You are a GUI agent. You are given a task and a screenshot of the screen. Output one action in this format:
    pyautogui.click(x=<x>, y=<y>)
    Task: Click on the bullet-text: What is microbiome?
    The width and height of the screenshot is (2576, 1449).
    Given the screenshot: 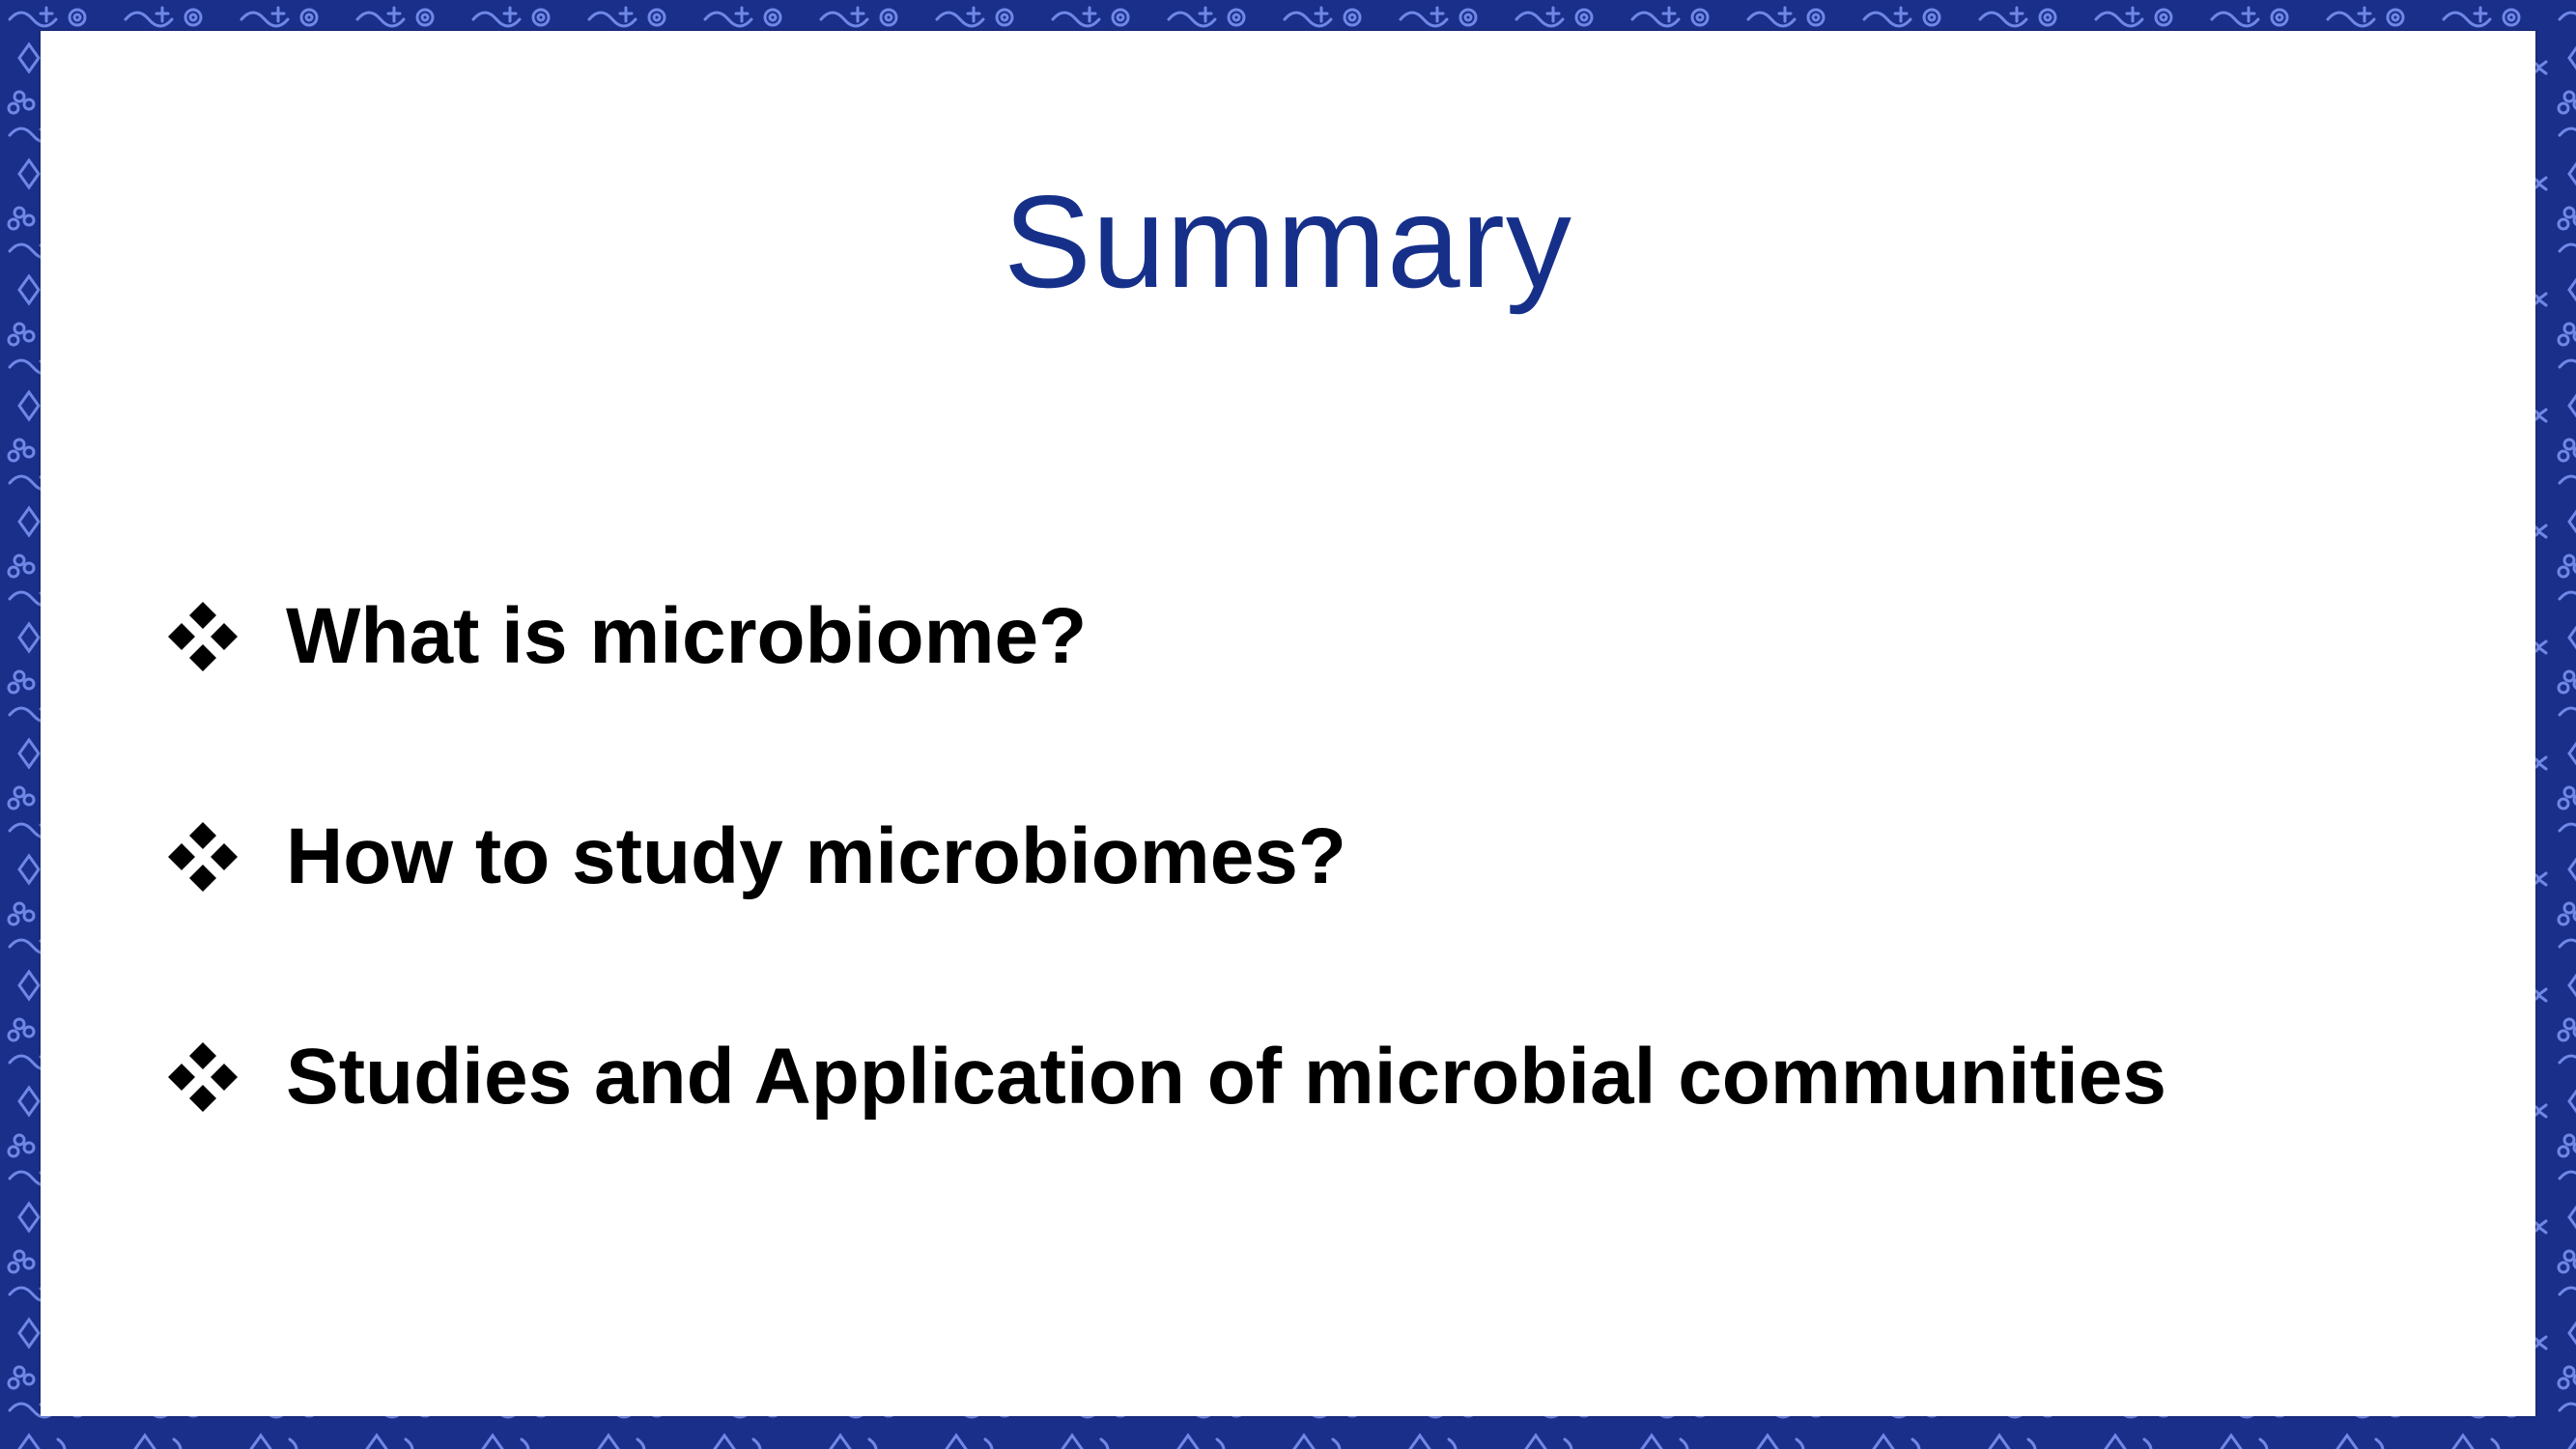 What is the action you would take?
    pyautogui.click(x=687, y=636)
    